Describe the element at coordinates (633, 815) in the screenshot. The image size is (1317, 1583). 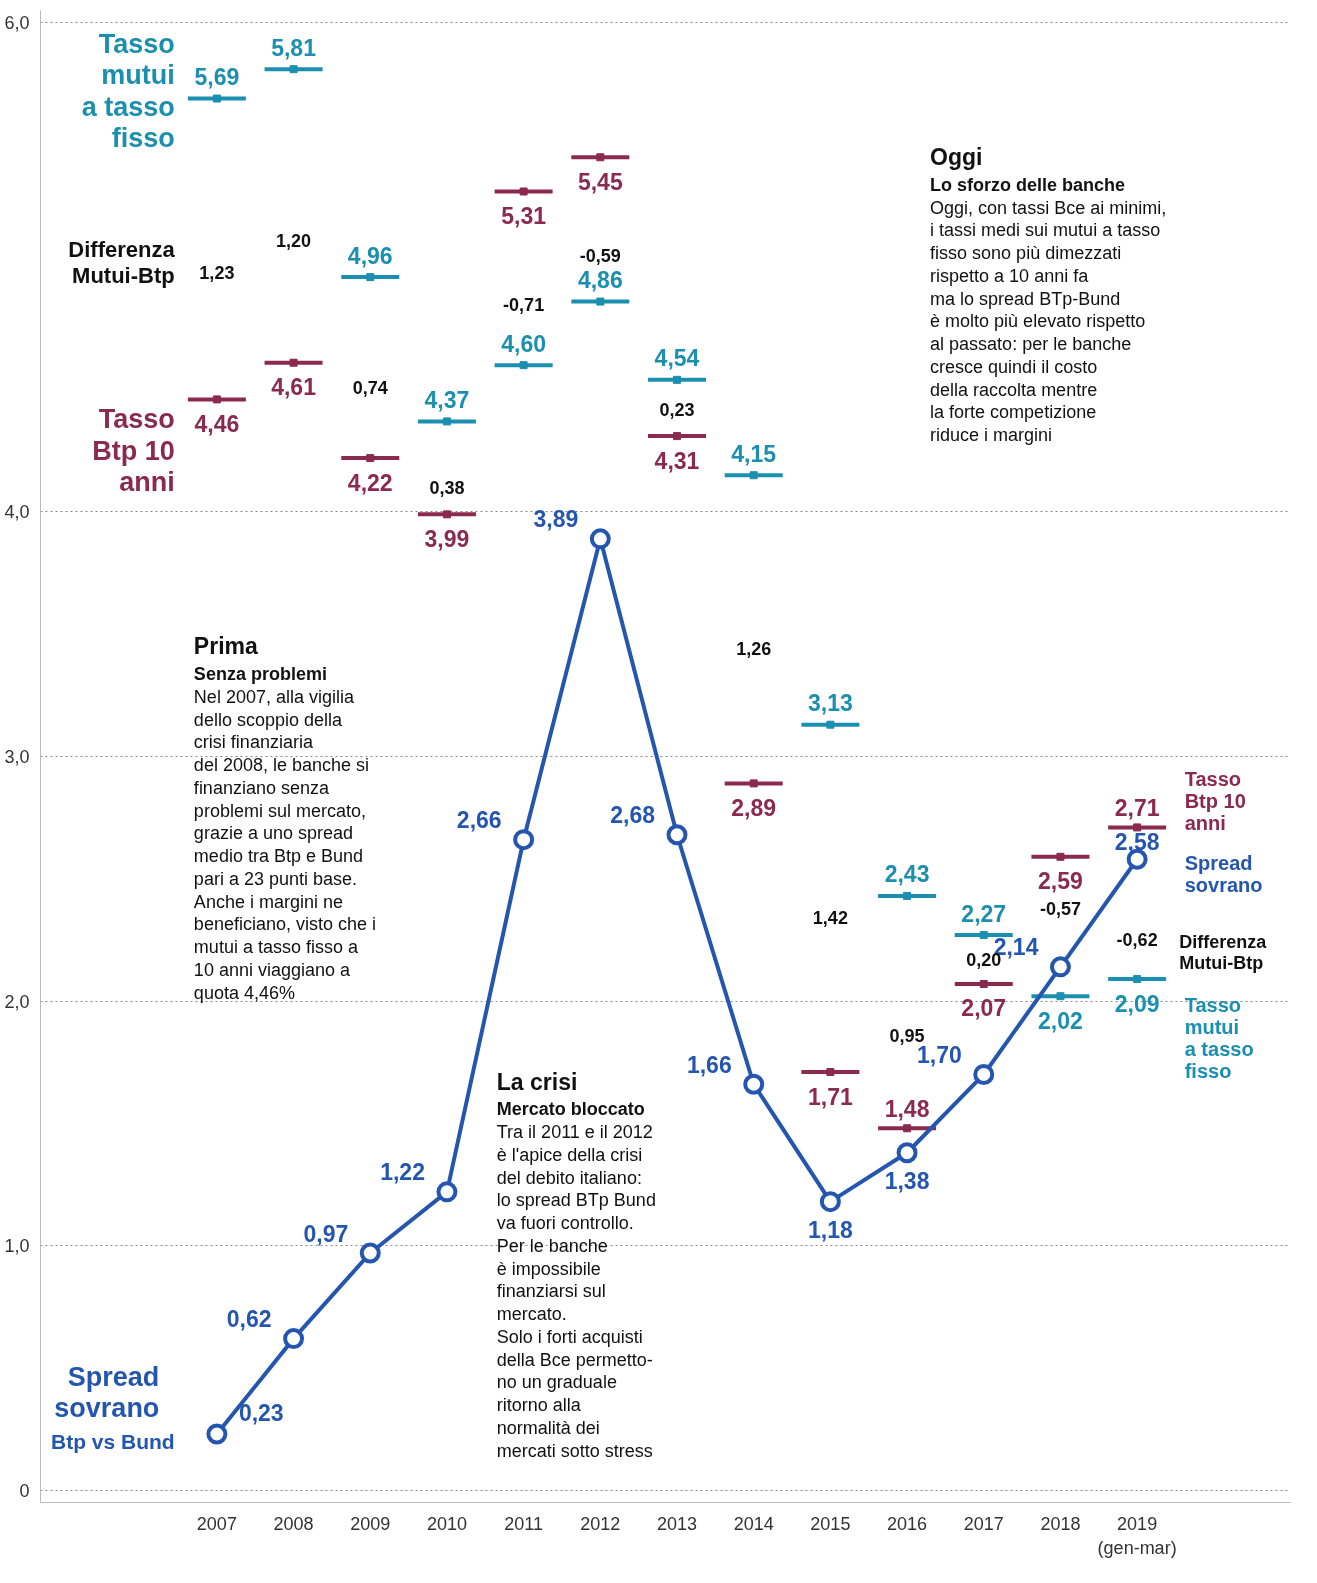
I see `data-label: 2,68` at that location.